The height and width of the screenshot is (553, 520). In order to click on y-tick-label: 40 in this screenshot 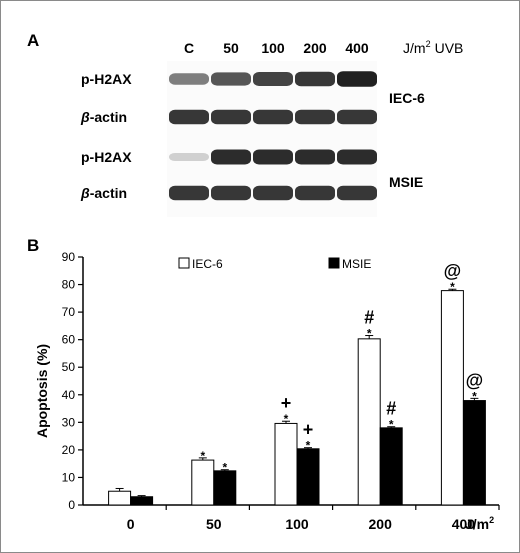, I will do `click(69, 395)`.